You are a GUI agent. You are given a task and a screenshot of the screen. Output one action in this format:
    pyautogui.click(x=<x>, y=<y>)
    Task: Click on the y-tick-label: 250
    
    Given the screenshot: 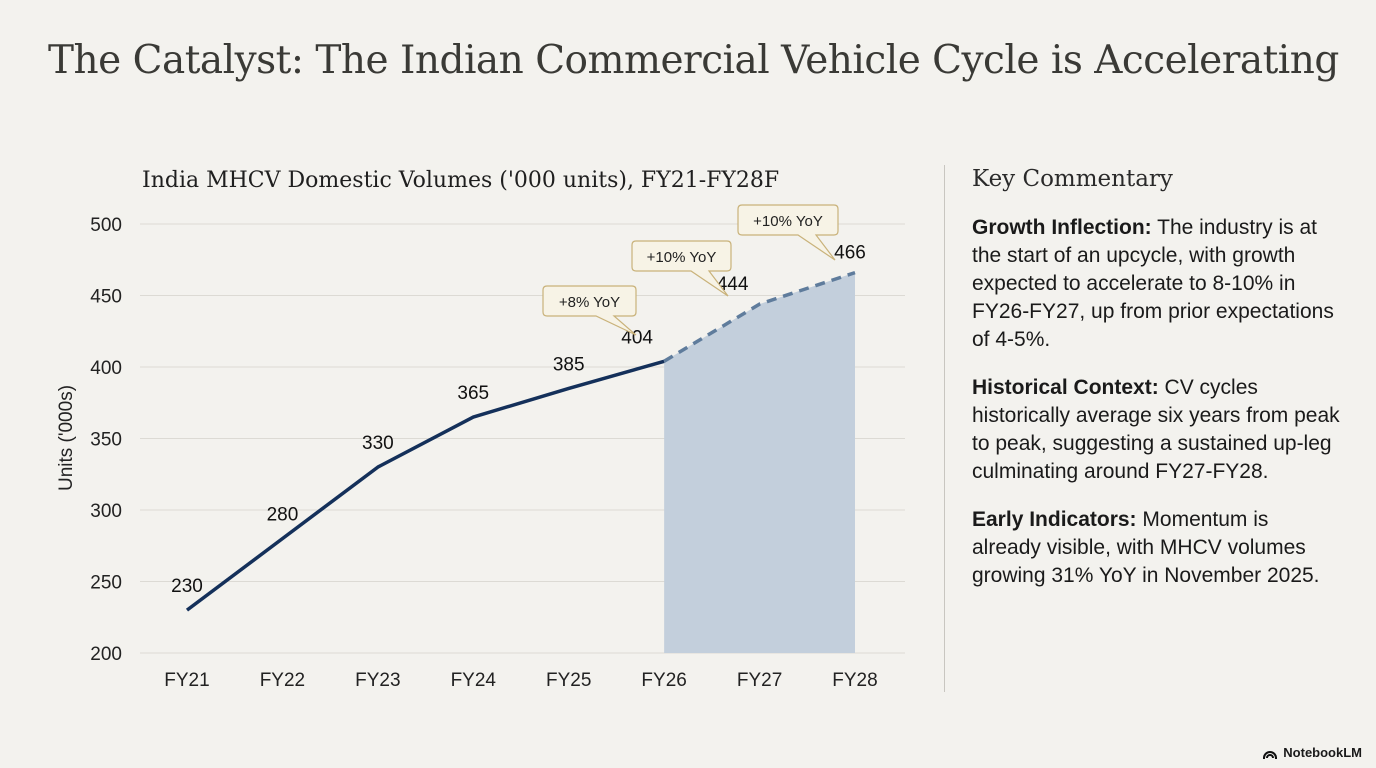 What is the action you would take?
    pyautogui.click(x=106, y=583)
    